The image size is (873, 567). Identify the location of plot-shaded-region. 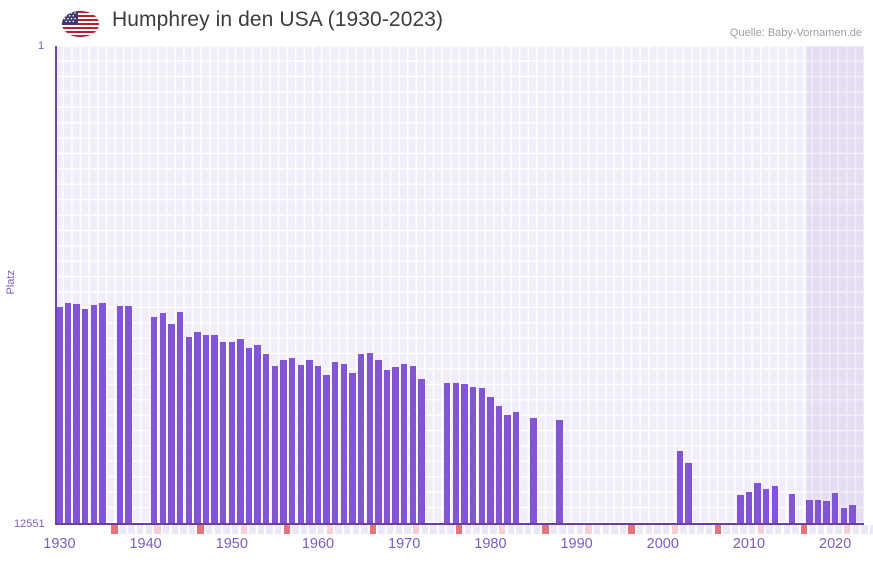
(835, 285).